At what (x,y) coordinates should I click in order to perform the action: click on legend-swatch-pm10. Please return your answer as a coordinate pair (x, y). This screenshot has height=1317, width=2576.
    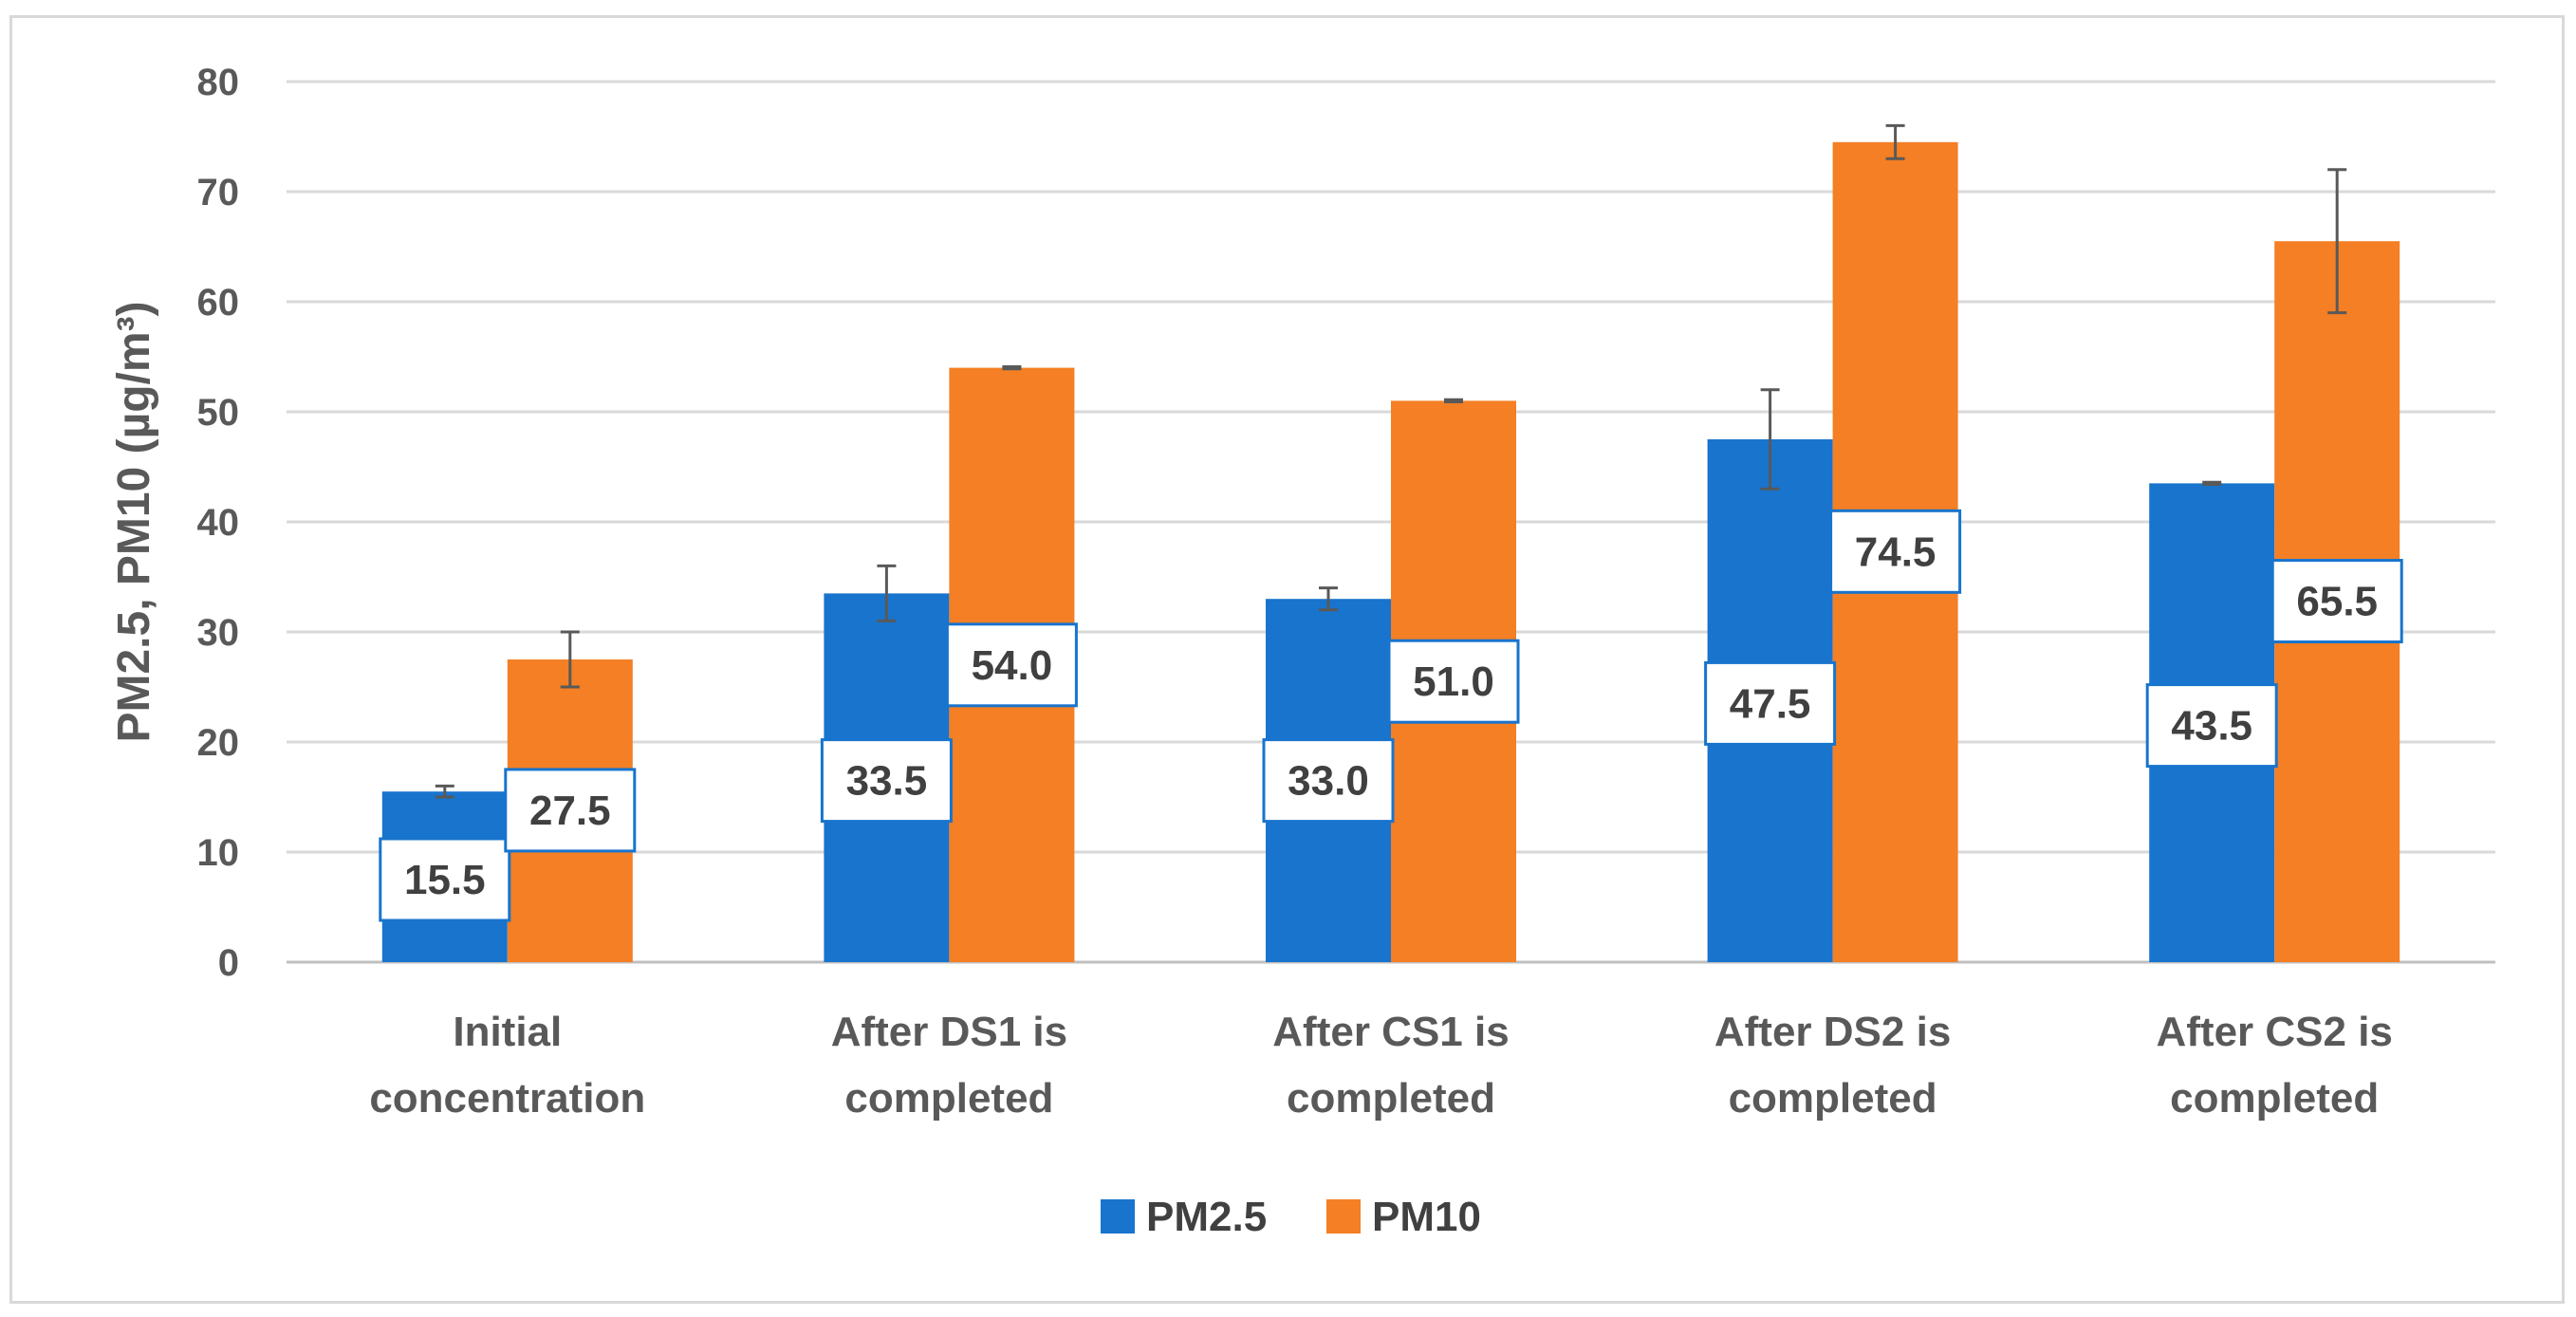
    Looking at the image, I should click on (1343, 1216).